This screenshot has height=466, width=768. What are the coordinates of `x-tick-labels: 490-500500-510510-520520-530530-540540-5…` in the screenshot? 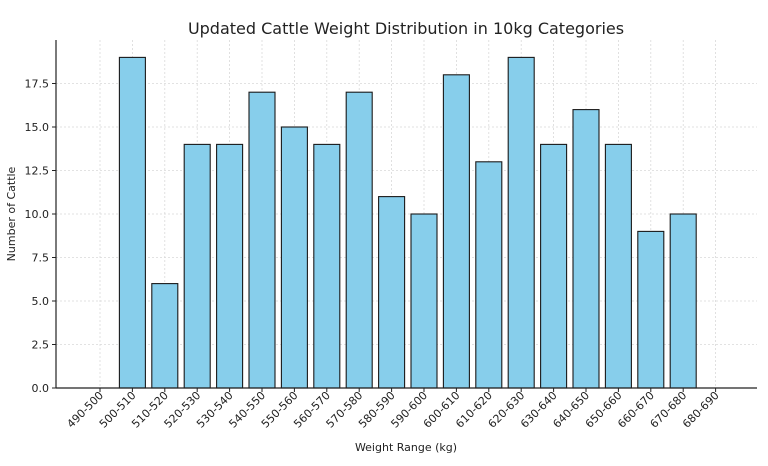 It's located at (392, 410).